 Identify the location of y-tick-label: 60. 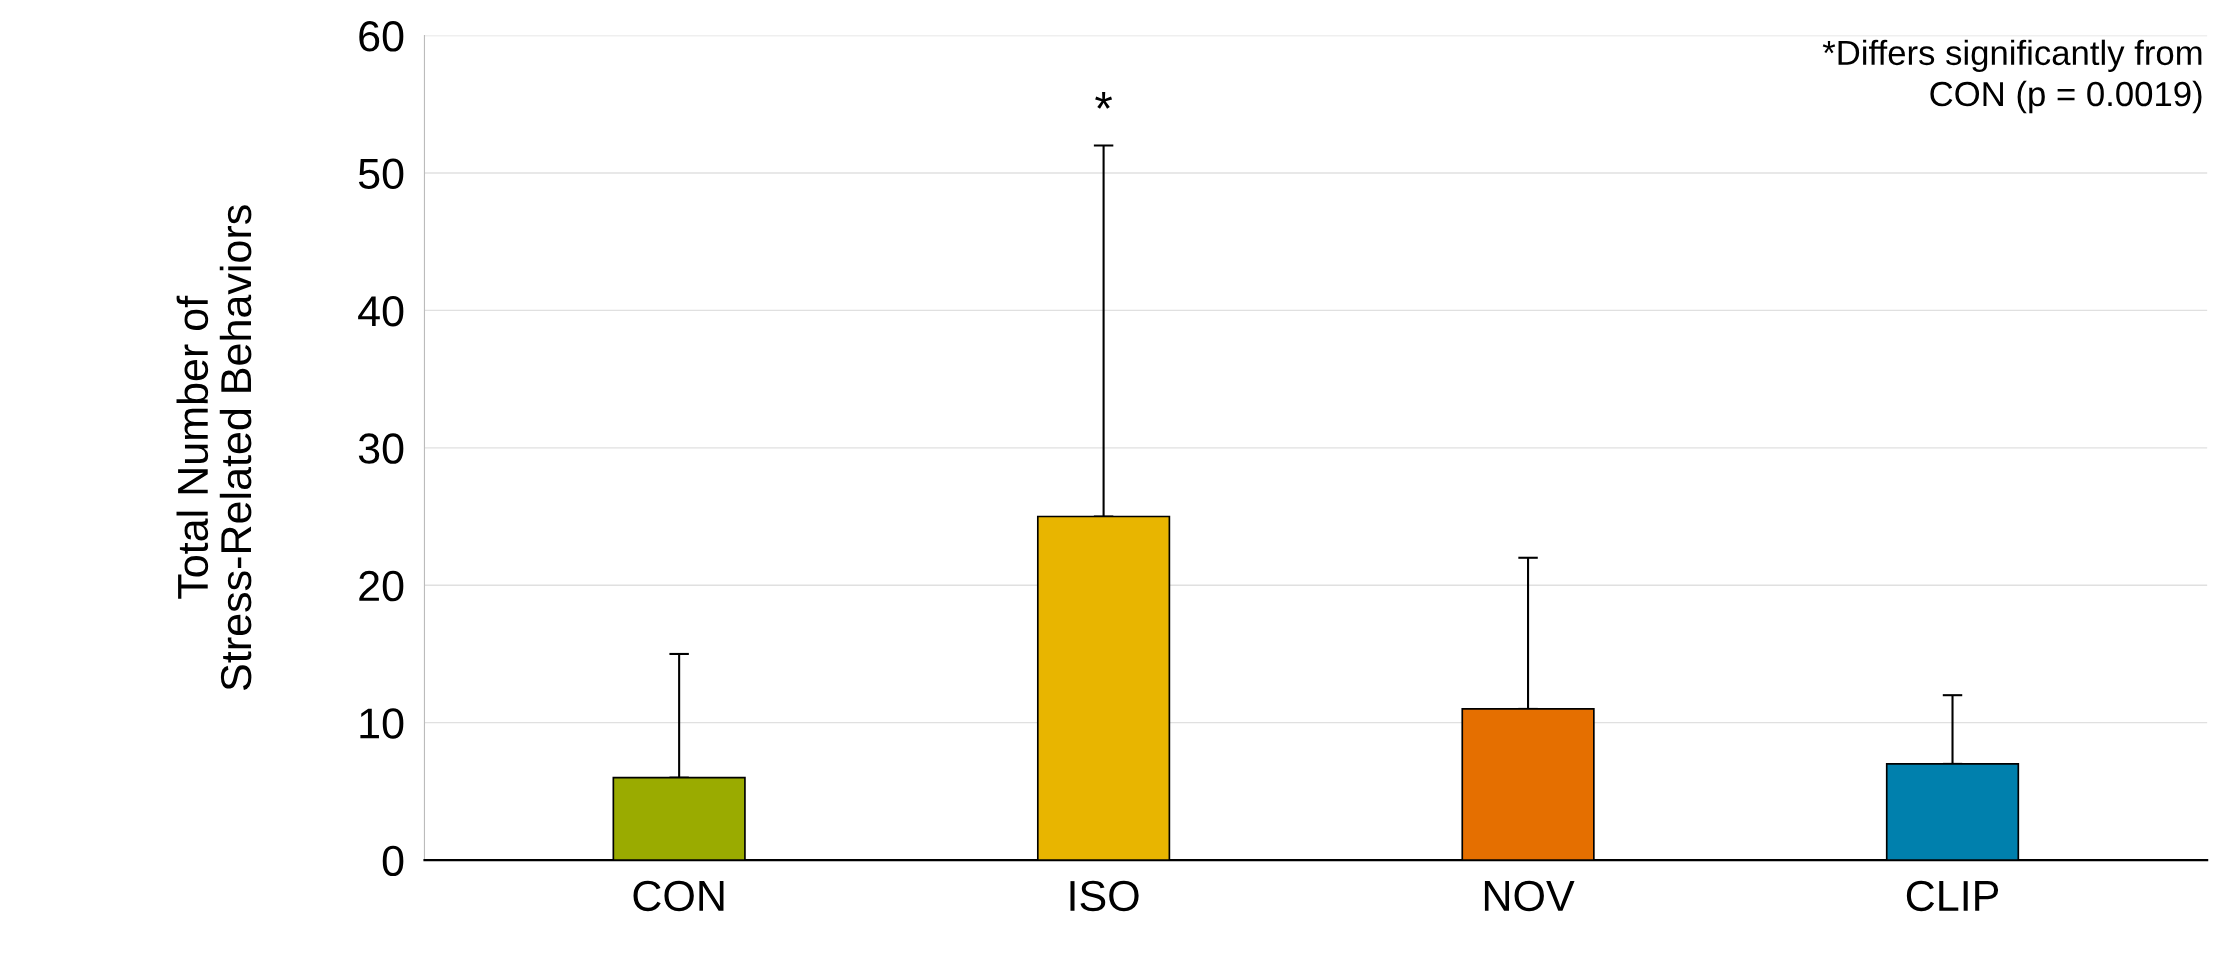
(381, 36).